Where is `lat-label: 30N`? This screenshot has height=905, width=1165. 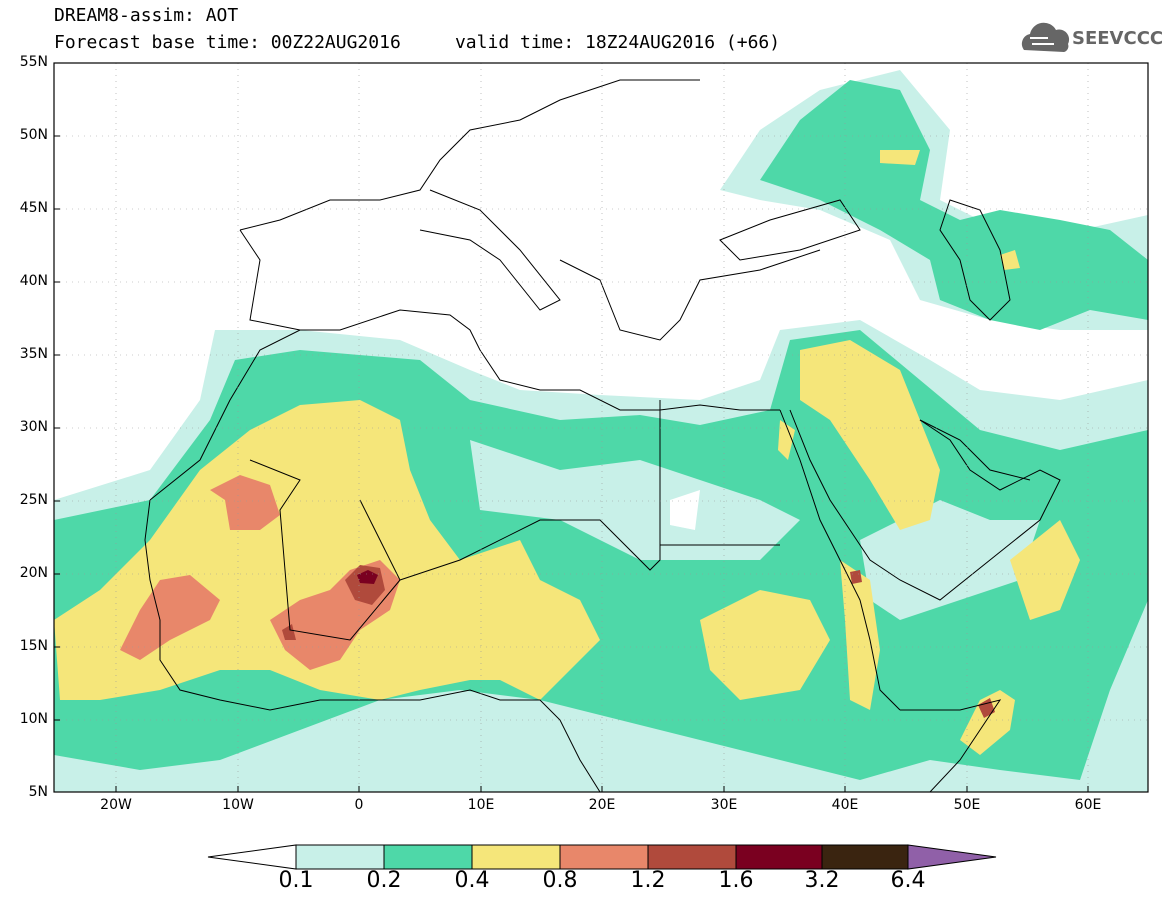 lat-label: 30N is located at coordinates (33, 427).